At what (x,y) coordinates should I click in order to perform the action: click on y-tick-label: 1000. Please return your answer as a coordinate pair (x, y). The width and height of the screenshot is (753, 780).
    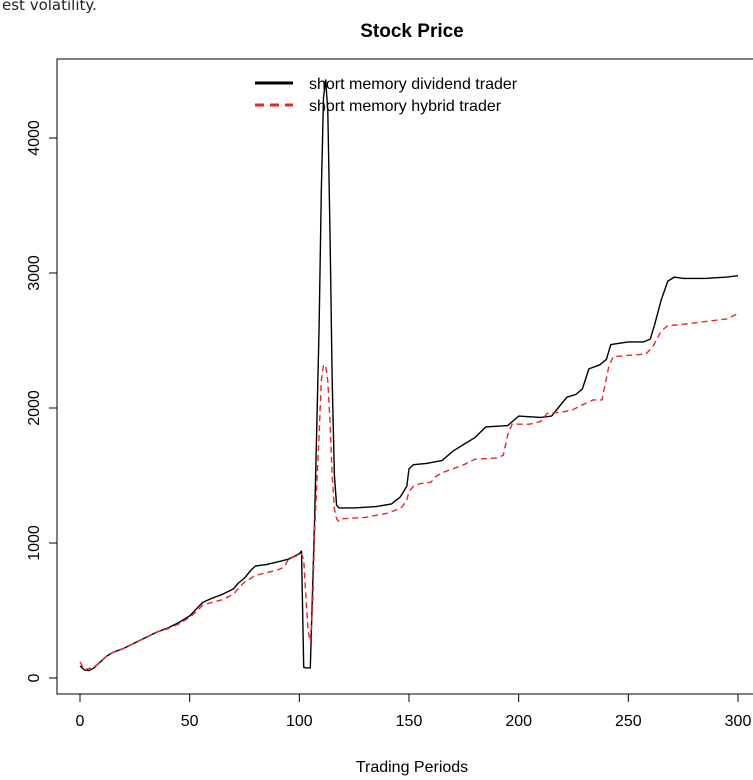
    Looking at the image, I should click on (34, 543).